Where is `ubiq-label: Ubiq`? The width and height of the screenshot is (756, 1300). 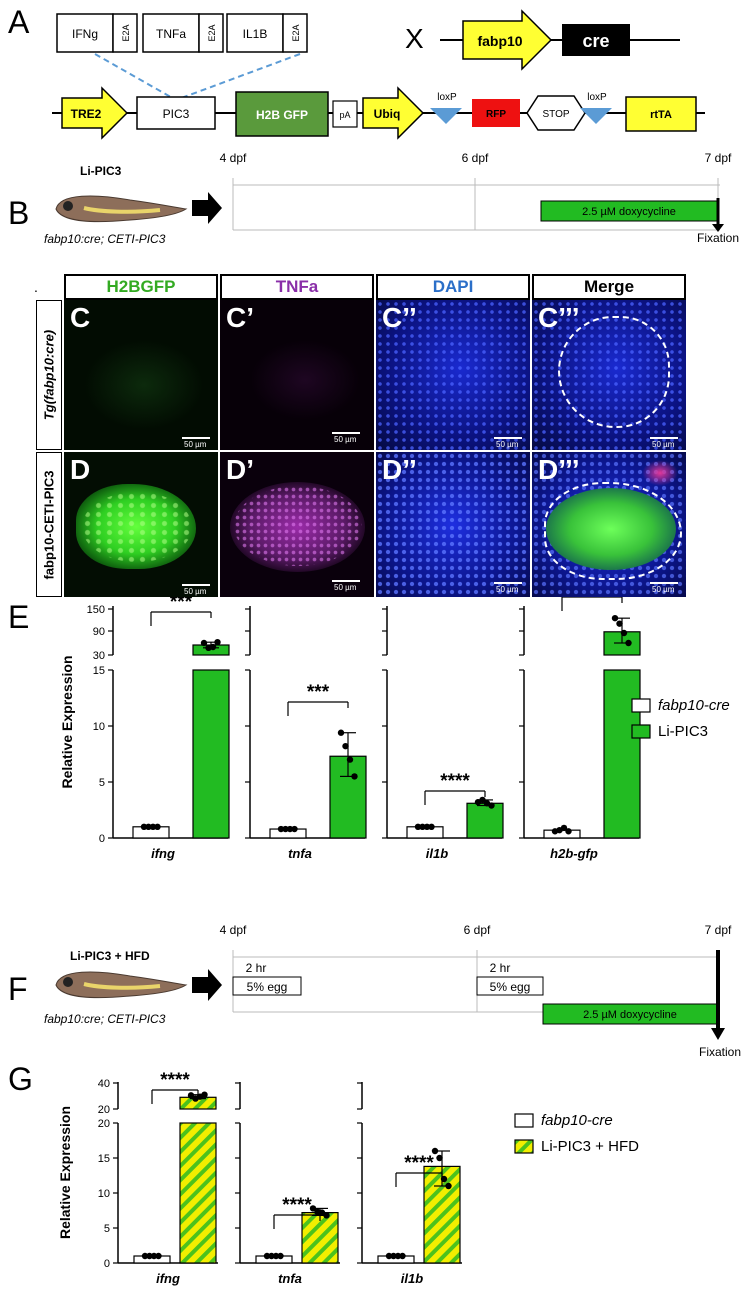
ubiq-label: Ubiq is located at coordinates (387, 114).